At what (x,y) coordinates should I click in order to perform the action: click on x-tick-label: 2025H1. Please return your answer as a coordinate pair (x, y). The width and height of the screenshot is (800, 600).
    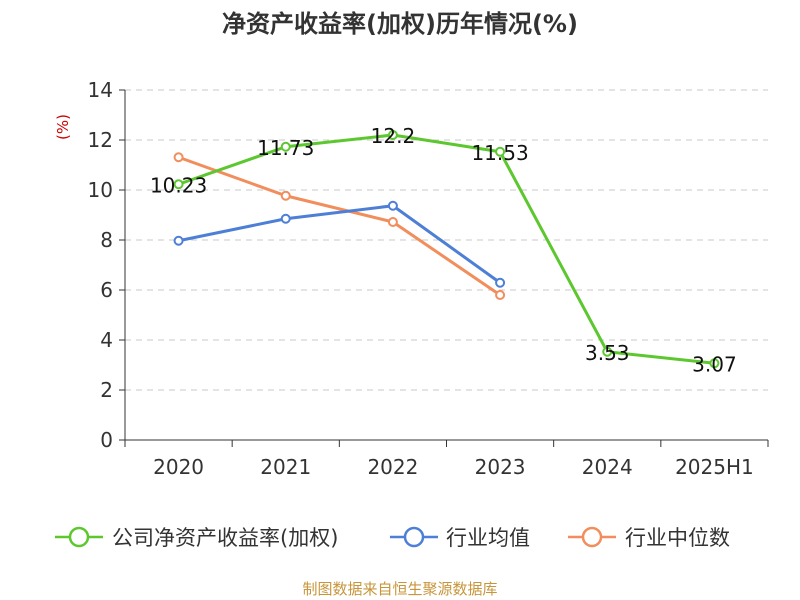
    Looking at the image, I should click on (714, 467).